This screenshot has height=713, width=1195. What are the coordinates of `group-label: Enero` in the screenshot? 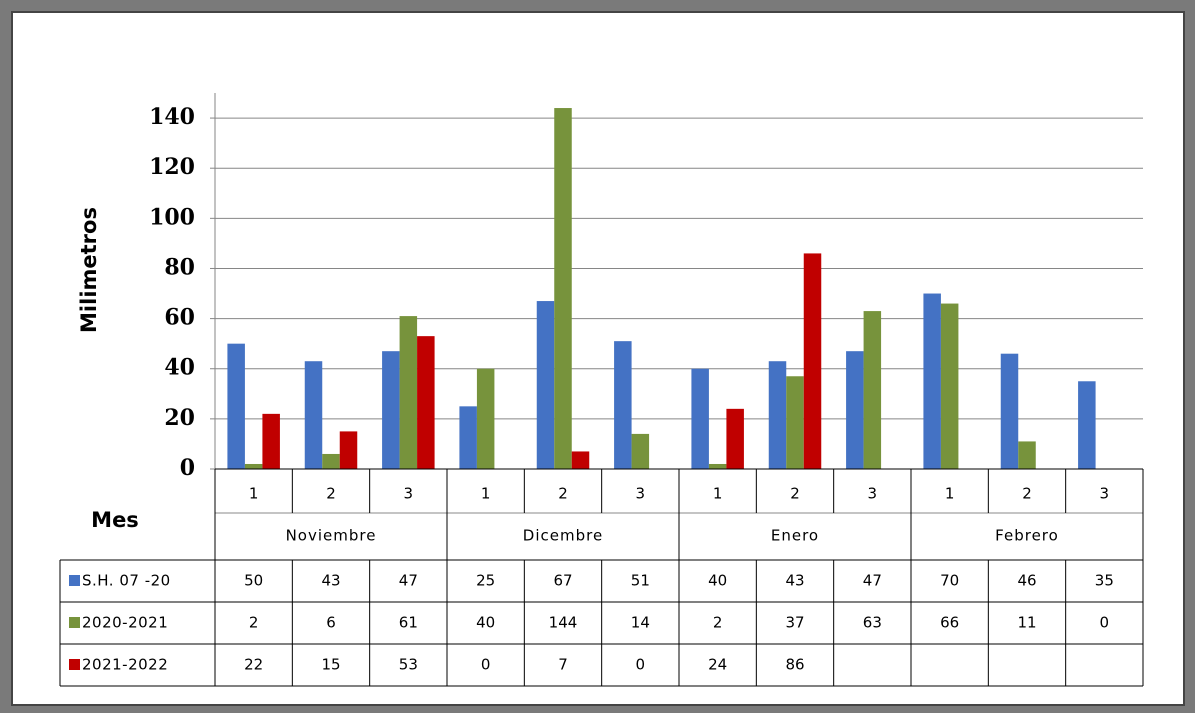 It's located at (795, 536).